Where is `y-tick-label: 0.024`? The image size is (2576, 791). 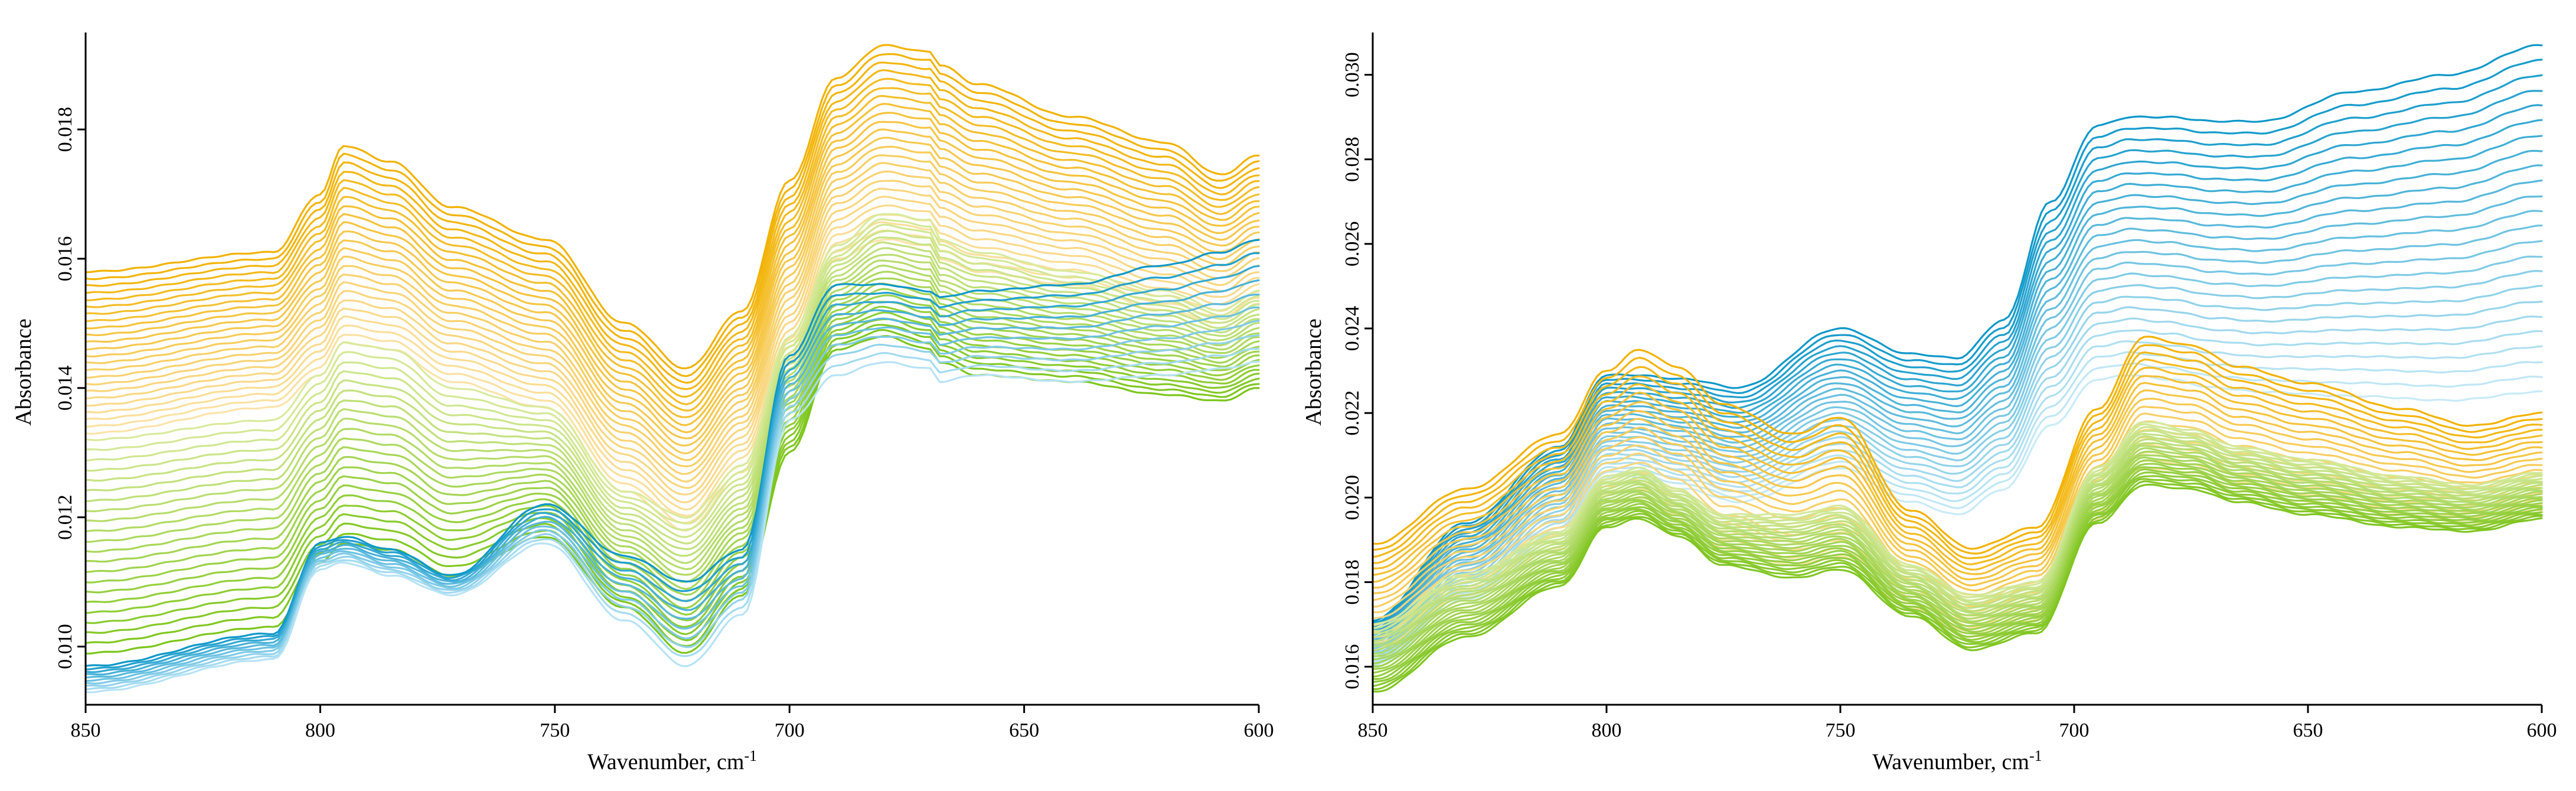
y-tick-label: 0.024 is located at coordinates (1352, 328).